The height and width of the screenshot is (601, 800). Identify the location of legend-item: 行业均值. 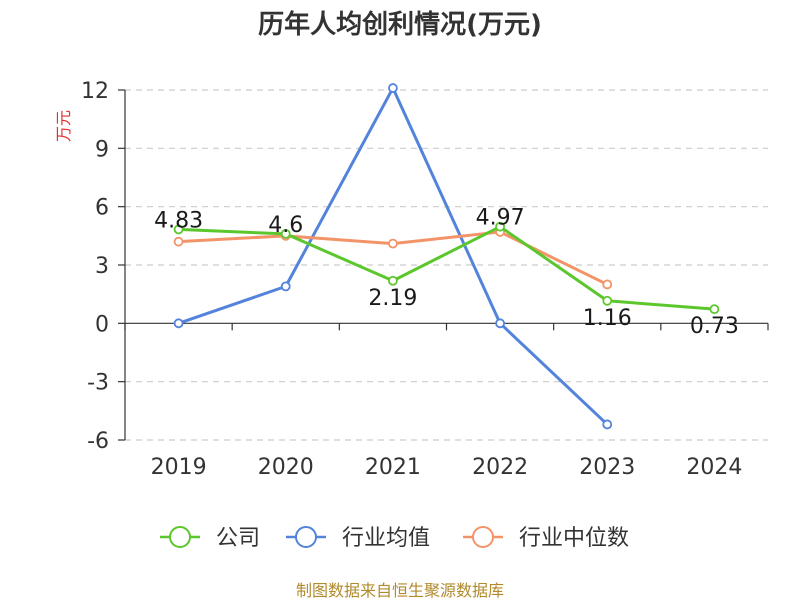
(358, 538).